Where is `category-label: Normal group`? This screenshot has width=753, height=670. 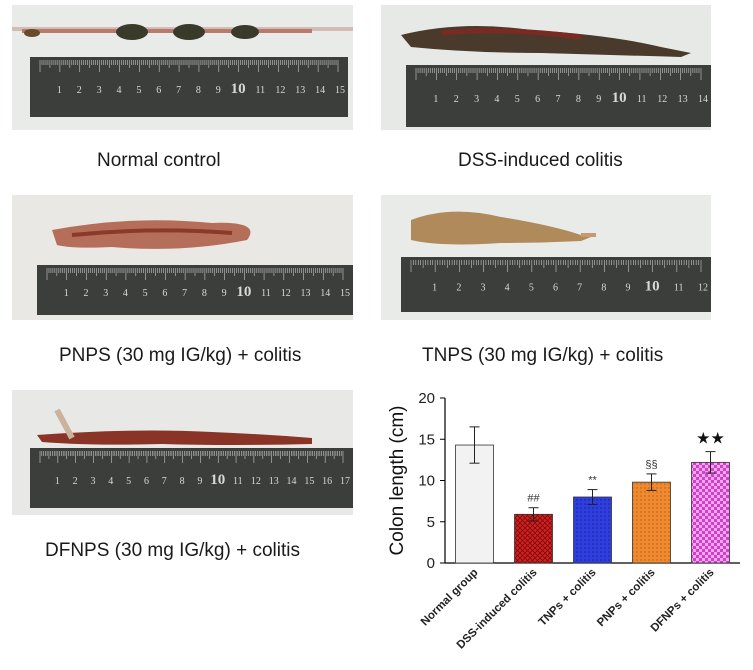
category-label: Normal group is located at coordinates (450, 598).